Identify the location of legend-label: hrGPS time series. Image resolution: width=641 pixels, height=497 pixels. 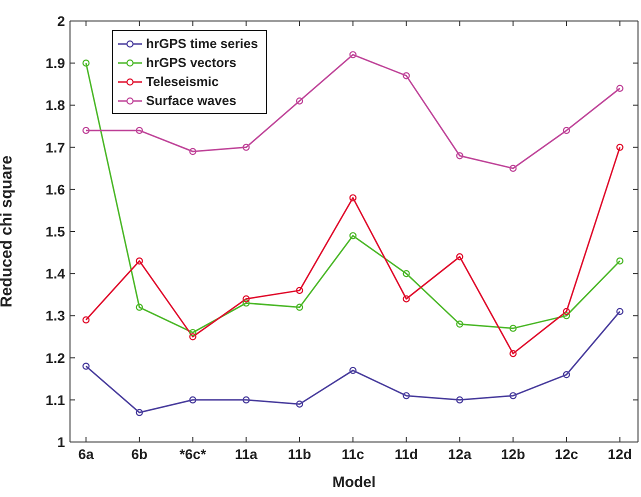
(202, 44).